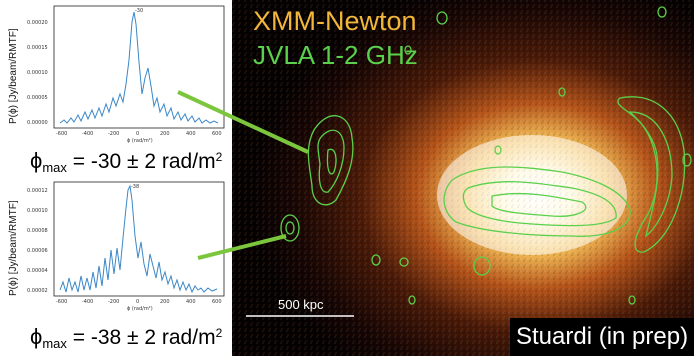 The image size is (694, 356). What do you see at coordinates (242, 247) in the screenshot?
I see `pointer-line-bottom` at bounding box center [242, 247].